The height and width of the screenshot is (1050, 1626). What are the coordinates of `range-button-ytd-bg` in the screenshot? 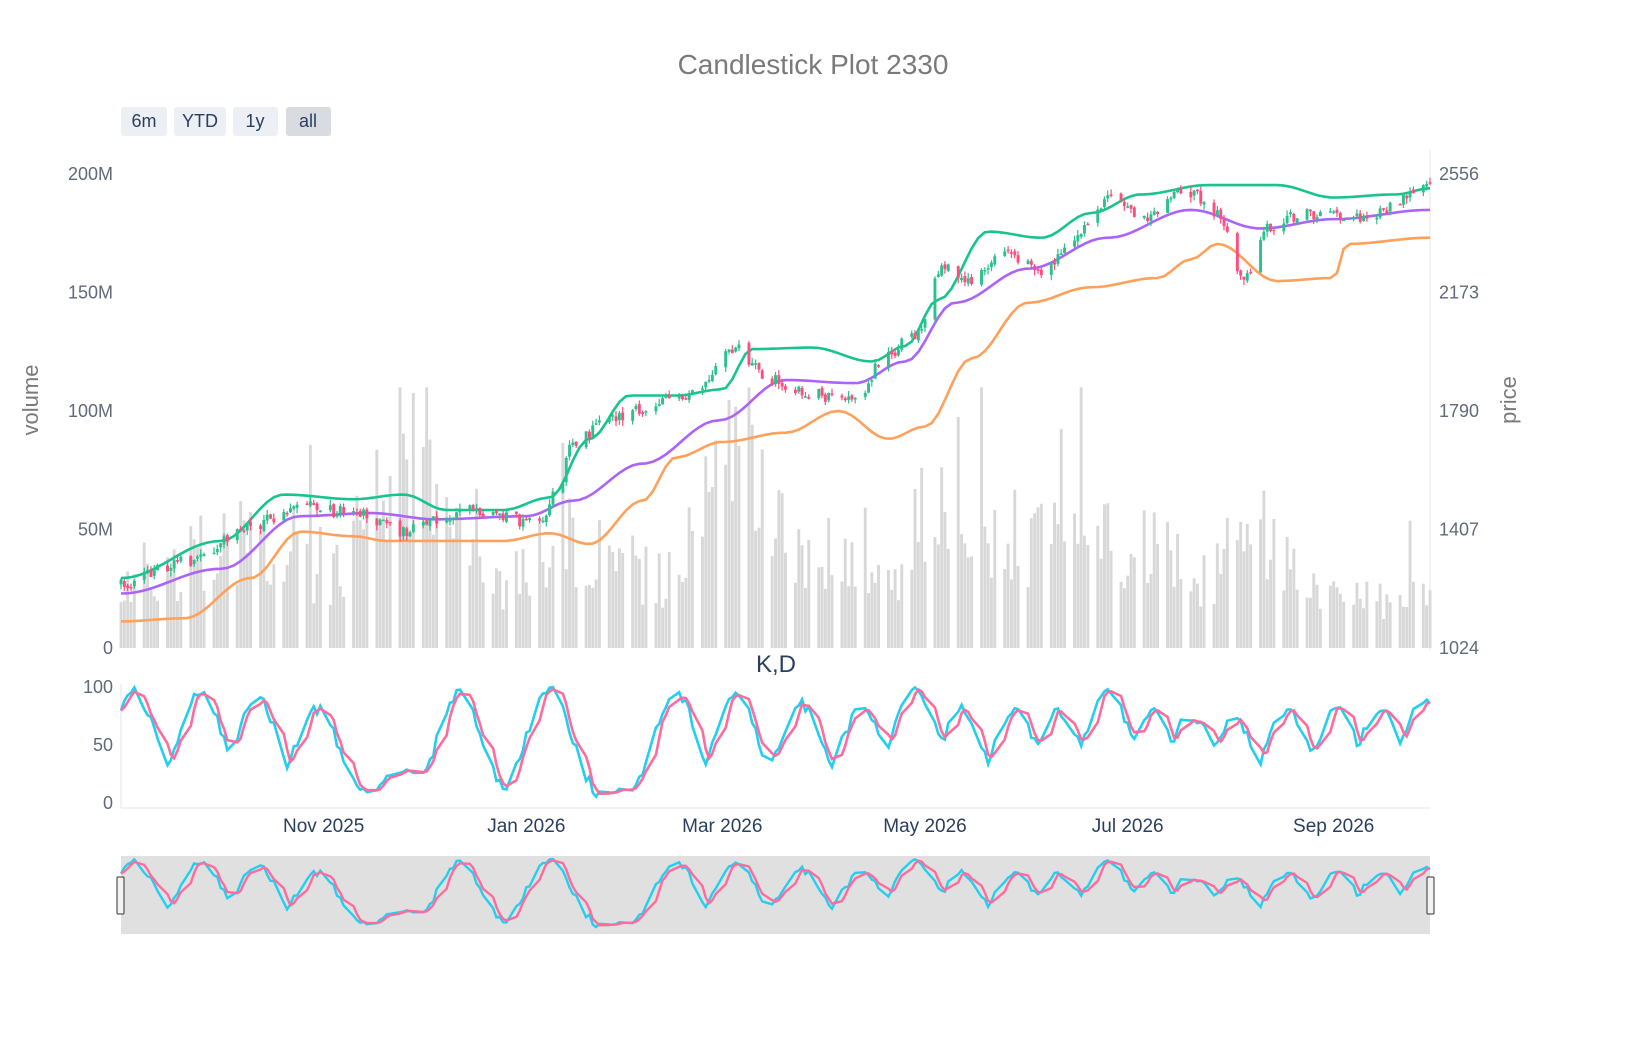 It's located at (200, 121).